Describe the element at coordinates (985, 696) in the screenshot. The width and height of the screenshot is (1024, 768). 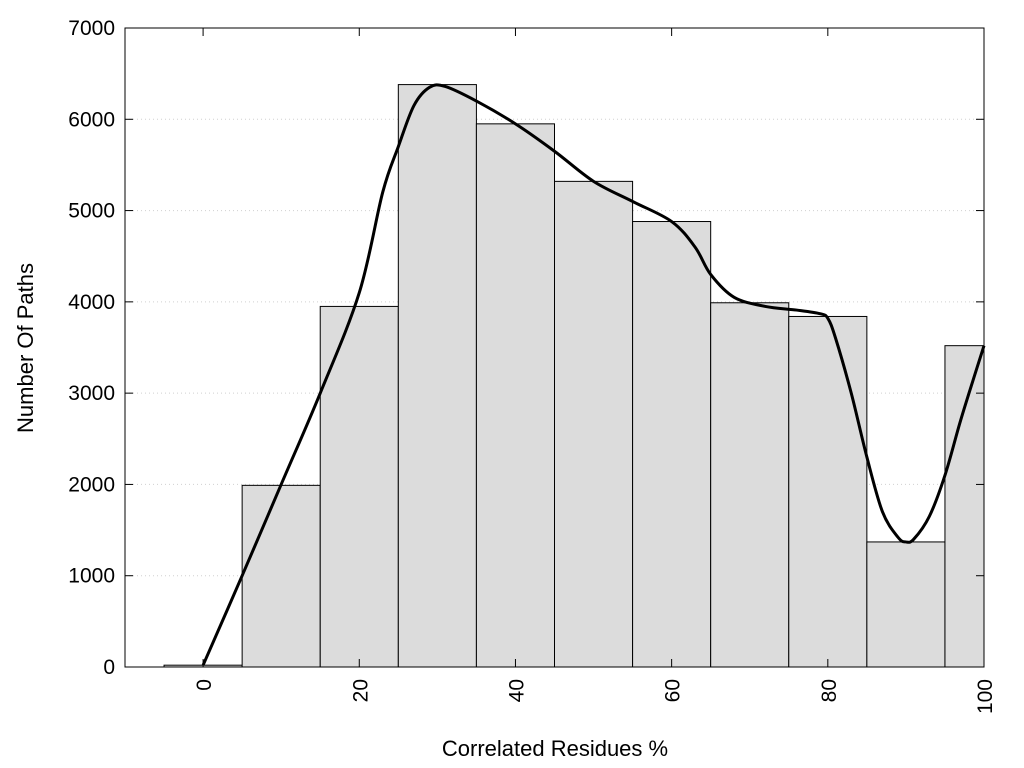
I see `x-tick-label: 100` at that location.